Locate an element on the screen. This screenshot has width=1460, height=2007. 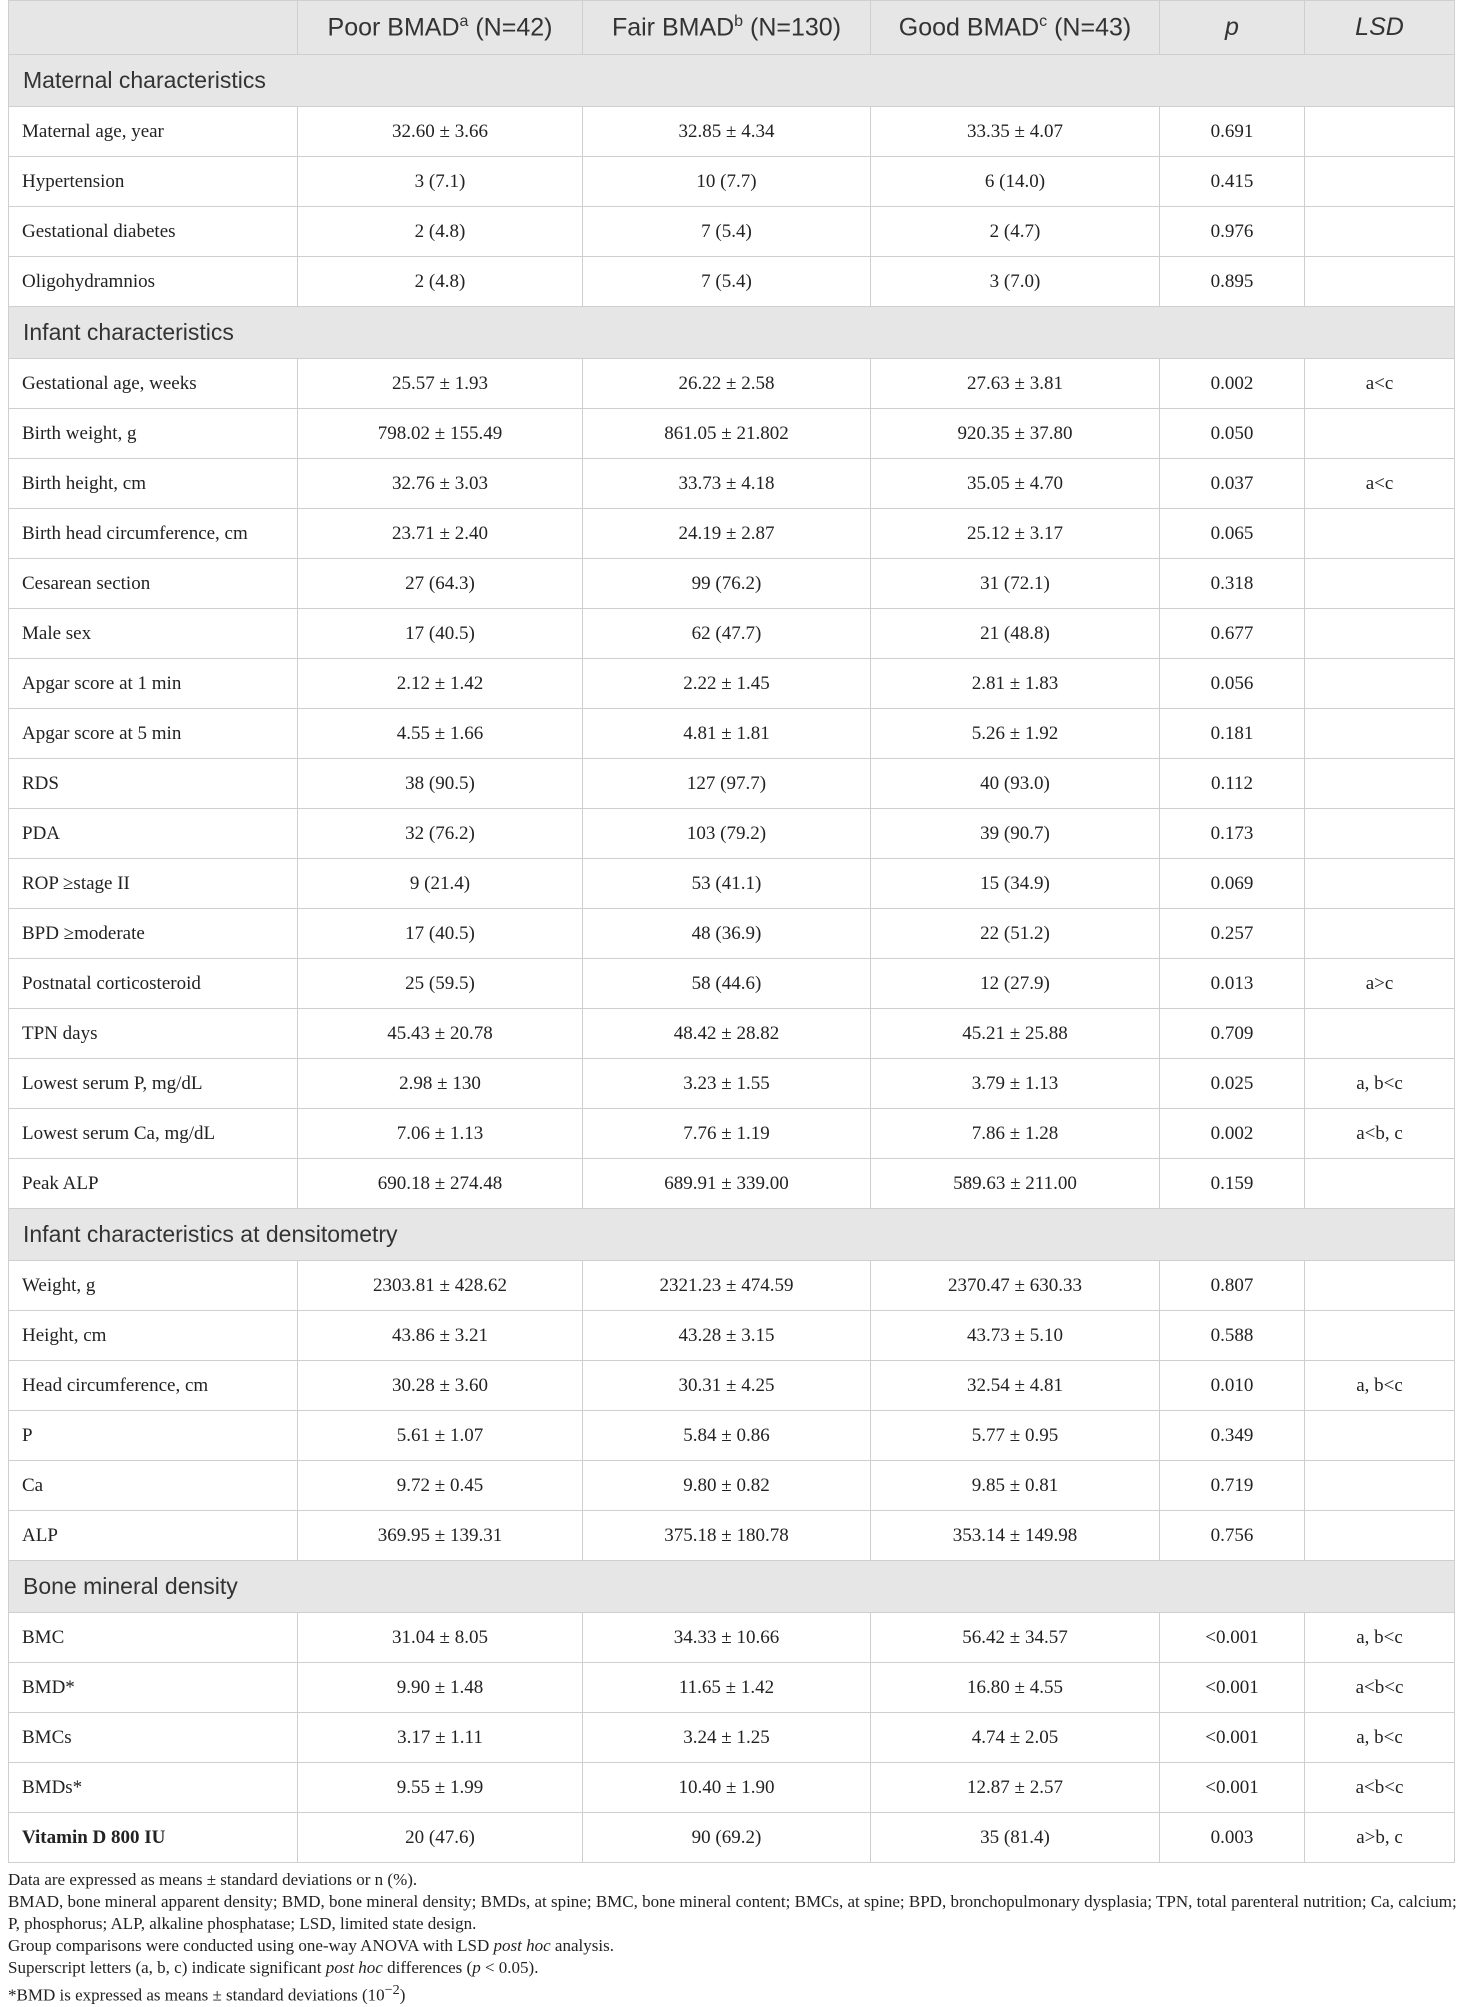
good-bmad-cell: 25.12 ± 3.17 is located at coordinates (1015, 533).